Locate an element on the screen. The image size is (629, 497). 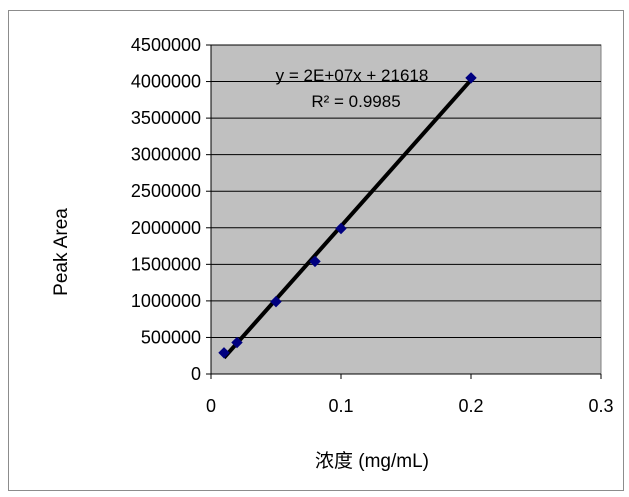
y-tick-label: 2500000 is located at coordinates (166, 191).